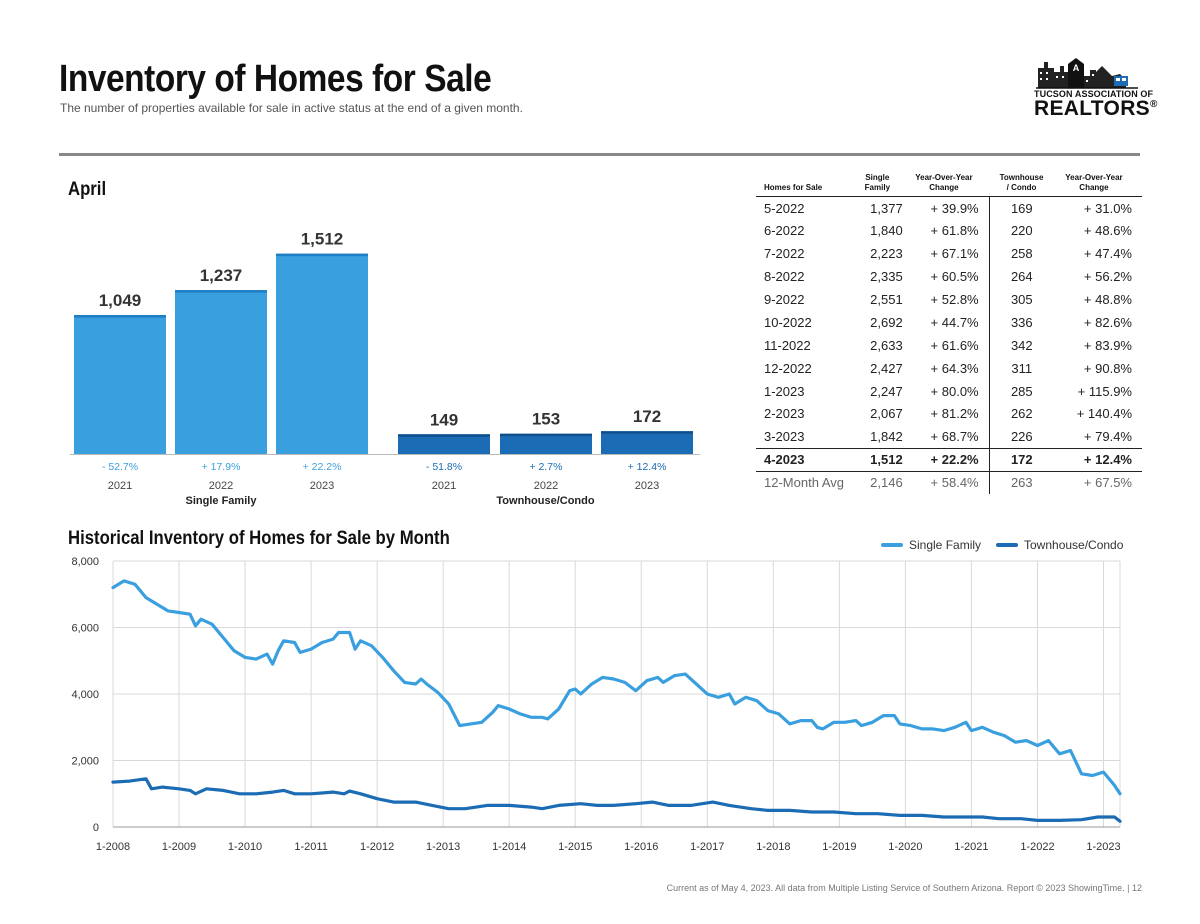 This screenshot has width=1200, height=924. Describe the element at coordinates (1097, 459) in the screenshot. I see `table-cell: + 12.4%` at that location.